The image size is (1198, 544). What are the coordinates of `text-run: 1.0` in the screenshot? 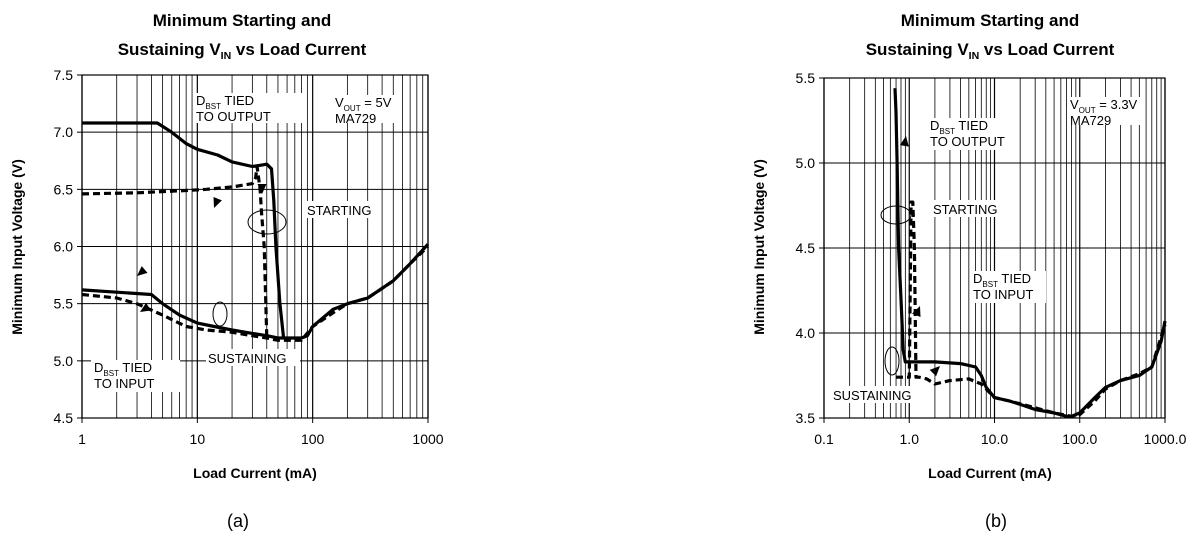 It's located at (910, 439).